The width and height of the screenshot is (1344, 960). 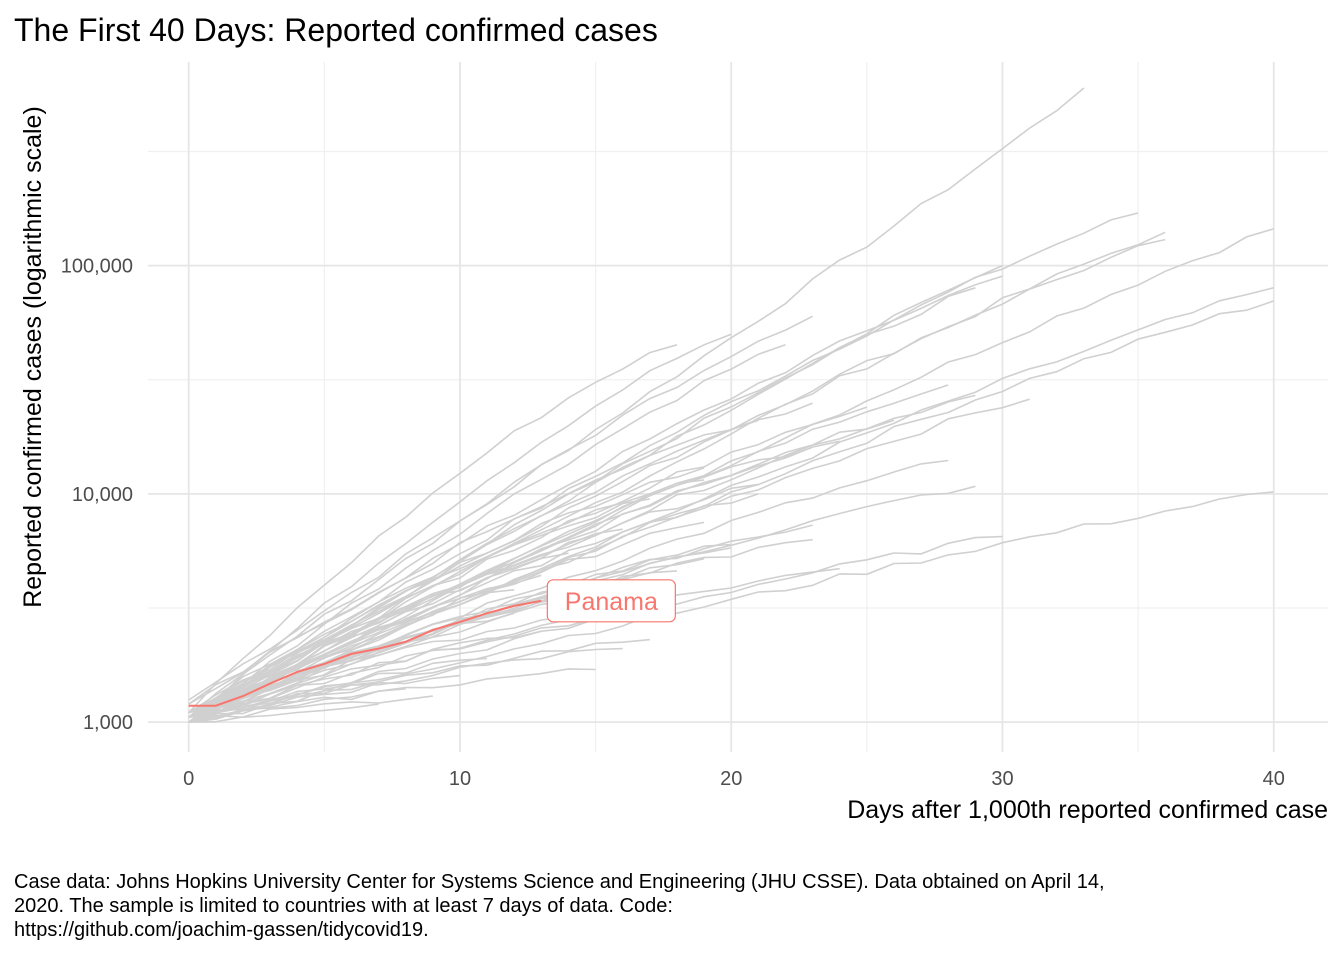 I want to click on highlight-series-line, so click(x=365, y=653).